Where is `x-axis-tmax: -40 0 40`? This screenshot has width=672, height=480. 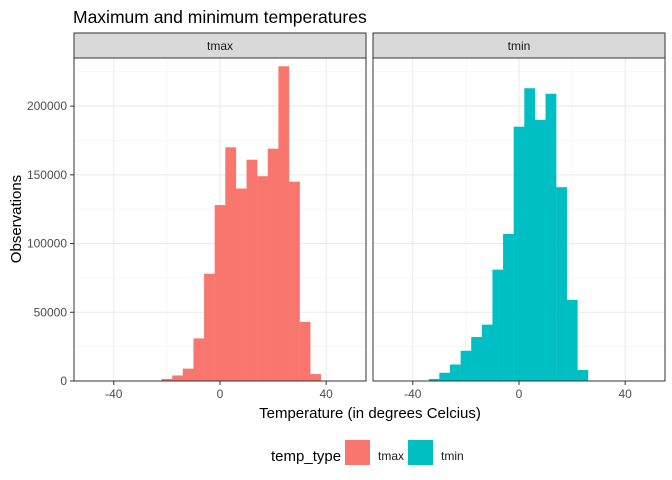 x-axis-tmax: -40 0 40 is located at coordinates (219, 391).